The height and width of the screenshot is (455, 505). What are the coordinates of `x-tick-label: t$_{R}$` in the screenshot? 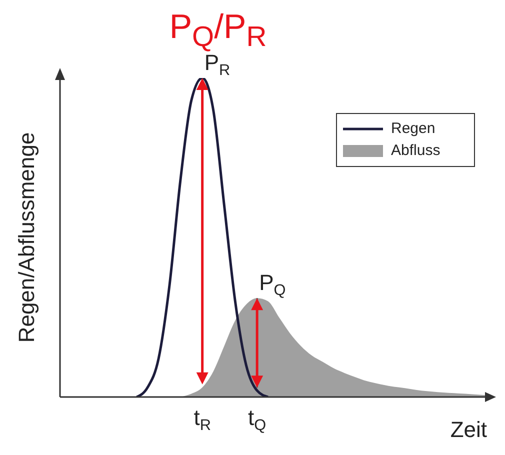 It's located at (202, 419).